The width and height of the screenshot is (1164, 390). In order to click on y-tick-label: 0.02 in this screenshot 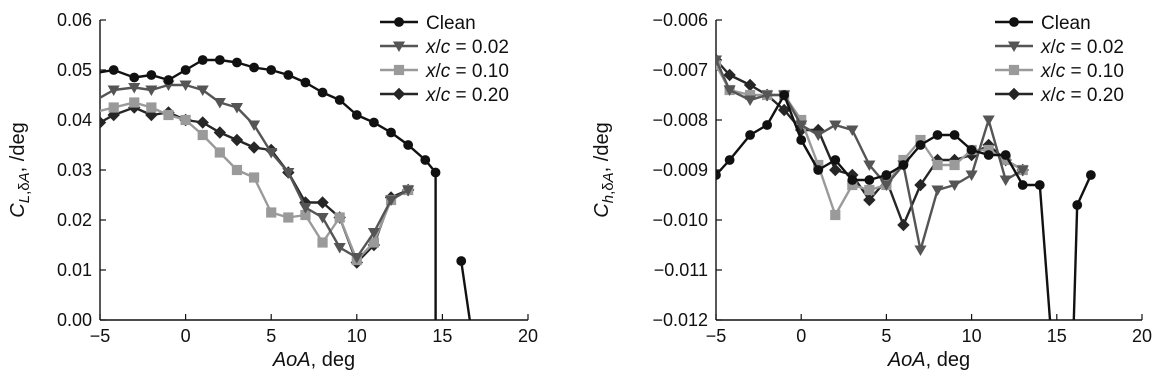, I will do `click(74, 220)`.